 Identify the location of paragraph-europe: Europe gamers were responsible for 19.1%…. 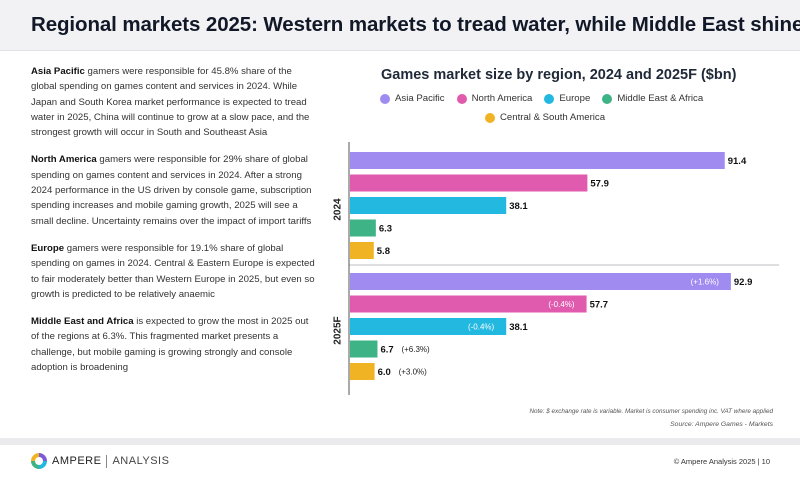
(173, 271).